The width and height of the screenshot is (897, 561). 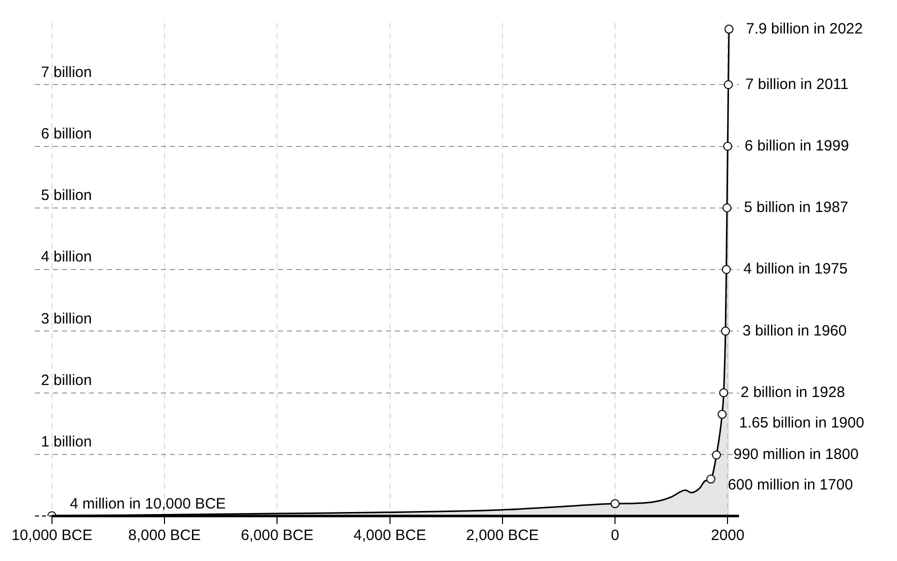 I want to click on y-tick-label: 1 billion, so click(x=66, y=442).